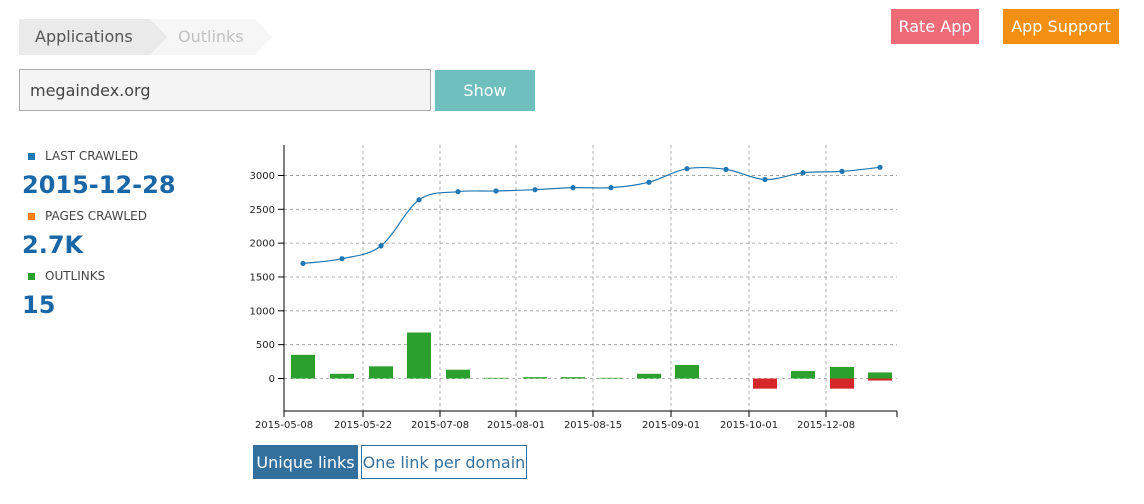  What do you see at coordinates (31, 216) in the screenshot?
I see `pages-crawled-swatch` at bounding box center [31, 216].